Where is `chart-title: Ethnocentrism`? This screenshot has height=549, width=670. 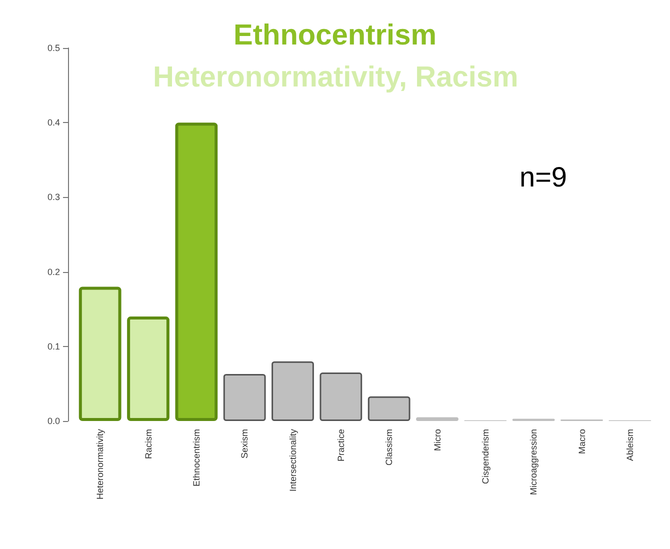 chart-title: Ethnocentrism is located at coordinates (335, 36).